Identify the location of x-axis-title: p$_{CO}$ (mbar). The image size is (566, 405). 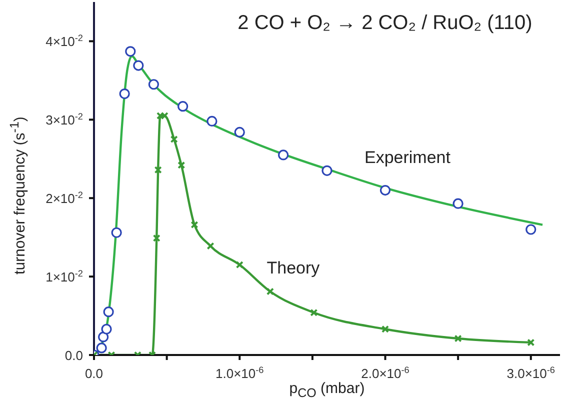
(327, 390).